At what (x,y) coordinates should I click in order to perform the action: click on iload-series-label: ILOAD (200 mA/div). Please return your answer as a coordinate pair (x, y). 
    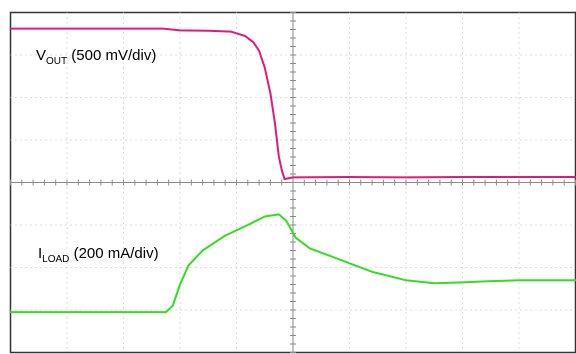
    Looking at the image, I should click on (98, 255).